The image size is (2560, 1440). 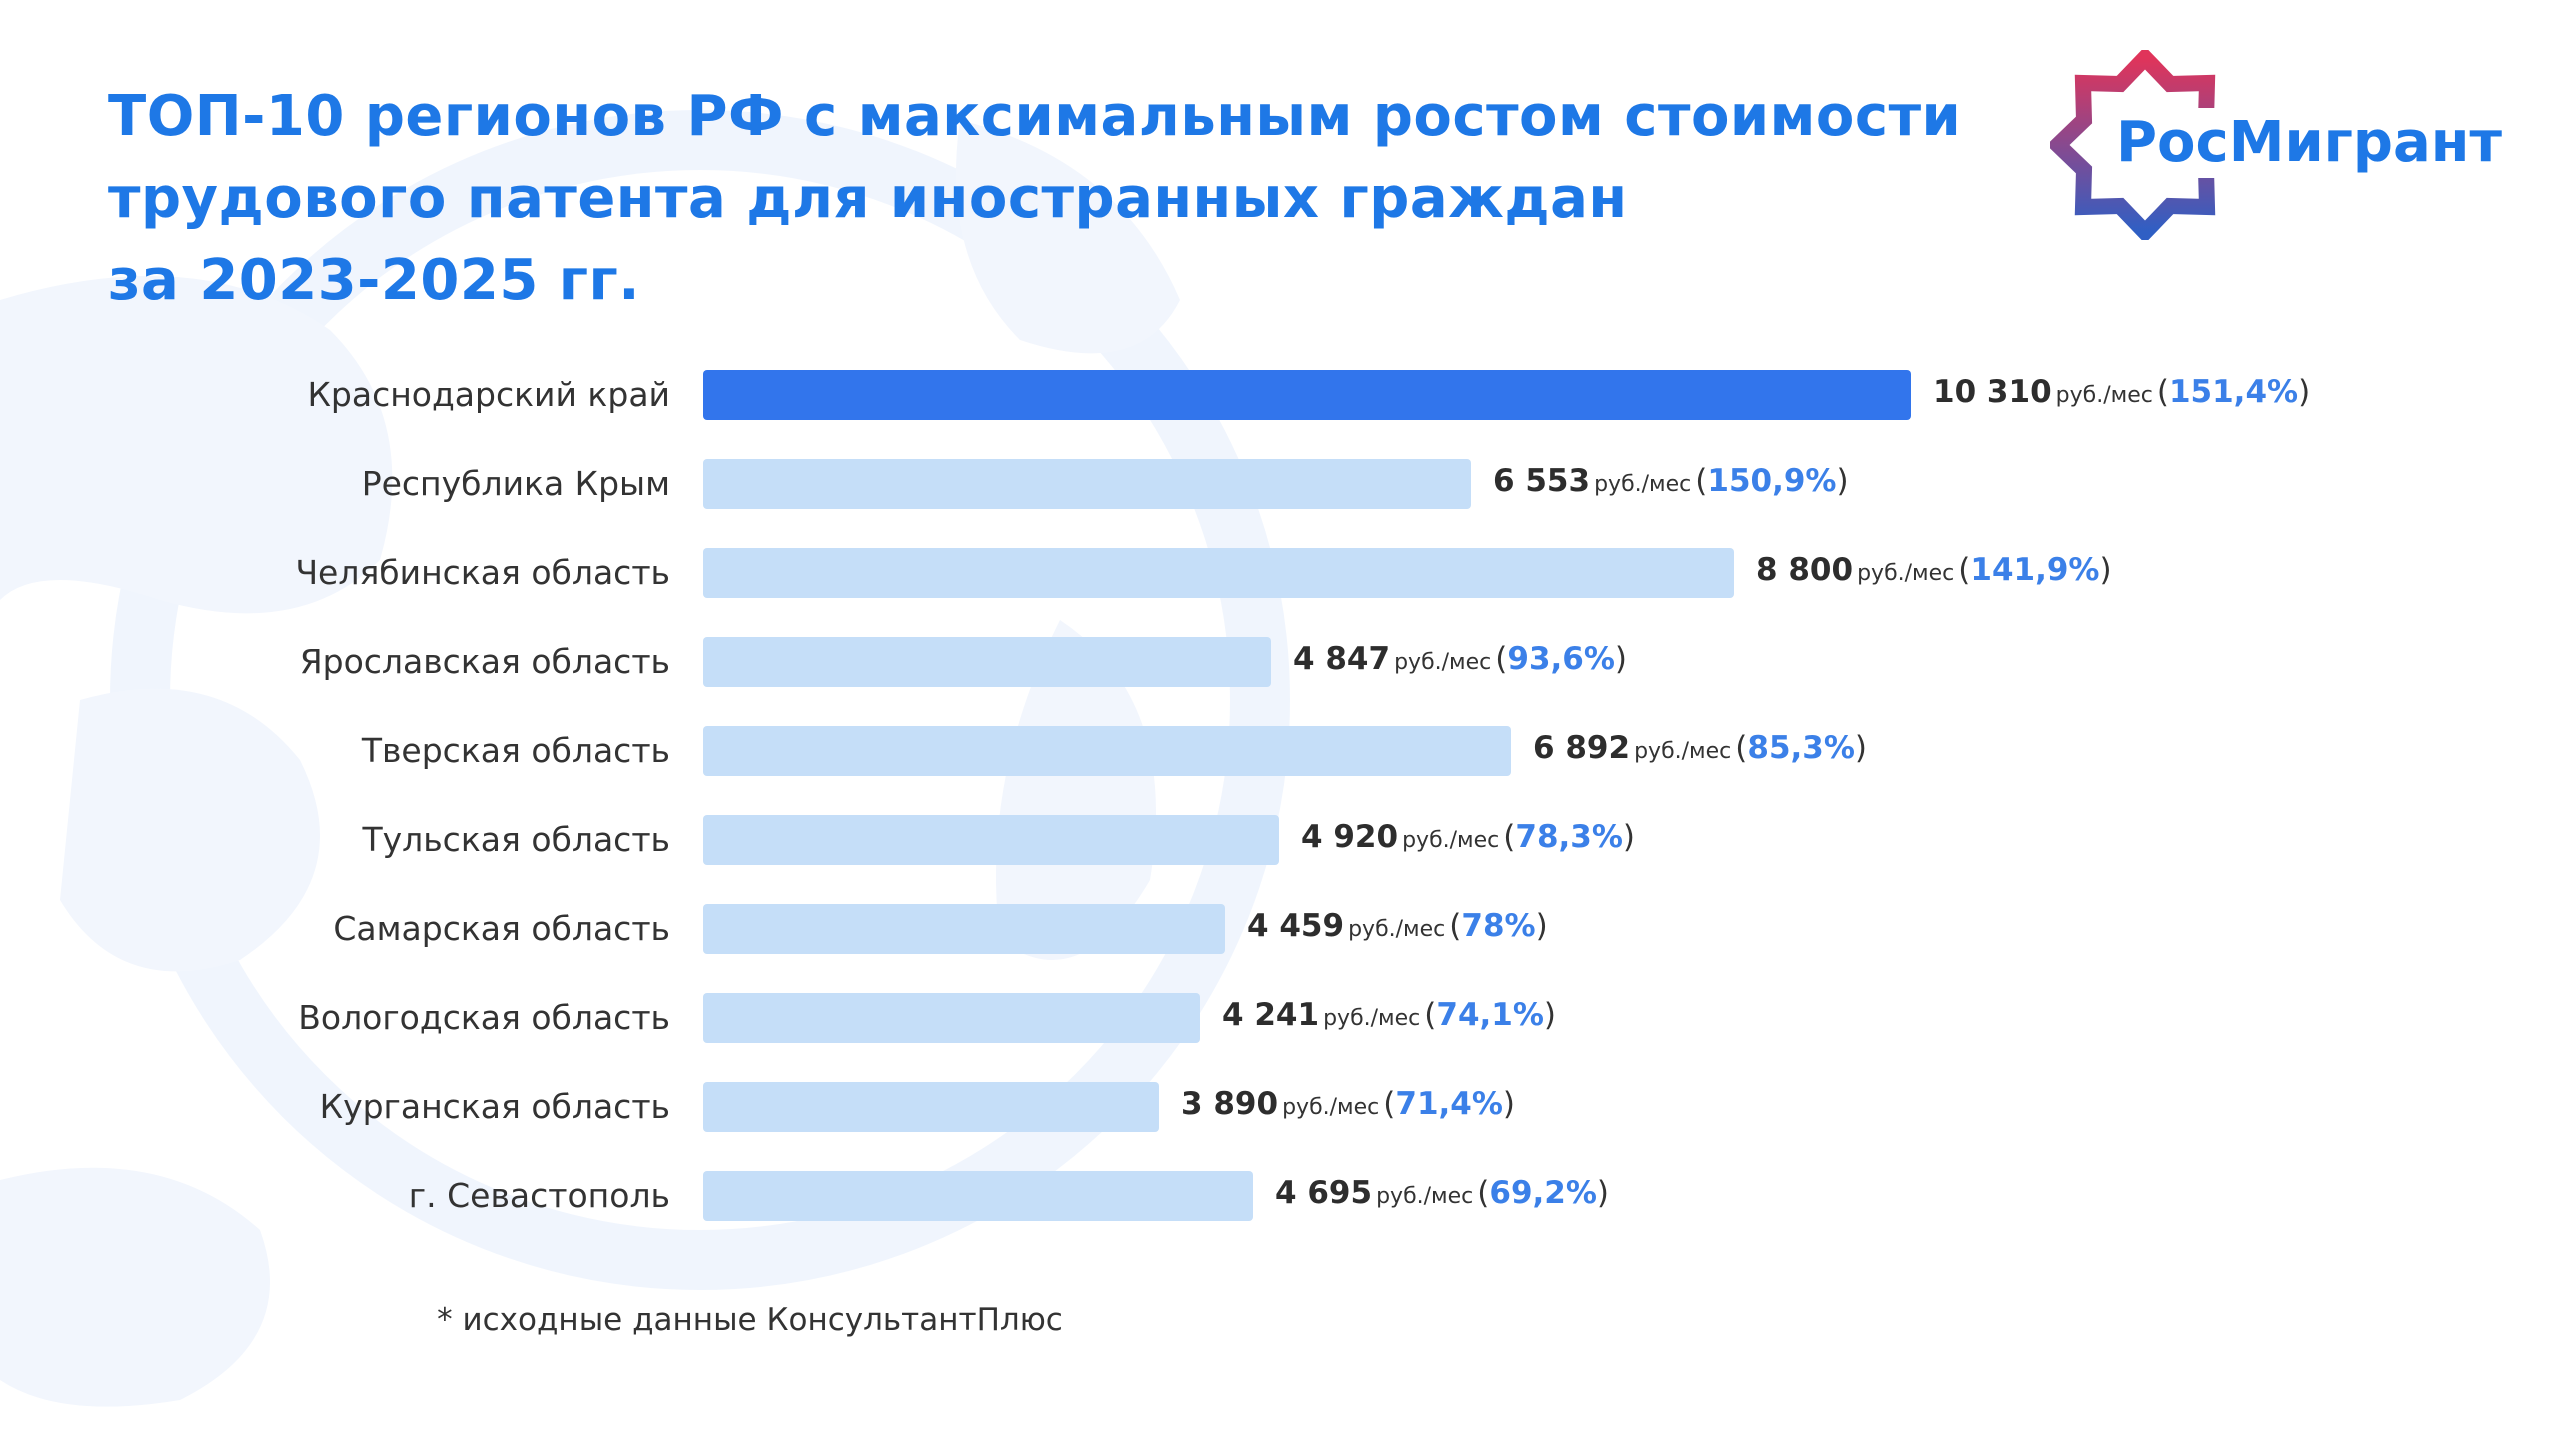 What do you see at coordinates (1280, 662) in the screenshot?
I see `bar-row: Ярославская область 4 847 руб./мес (93,6%)` at bounding box center [1280, 662].